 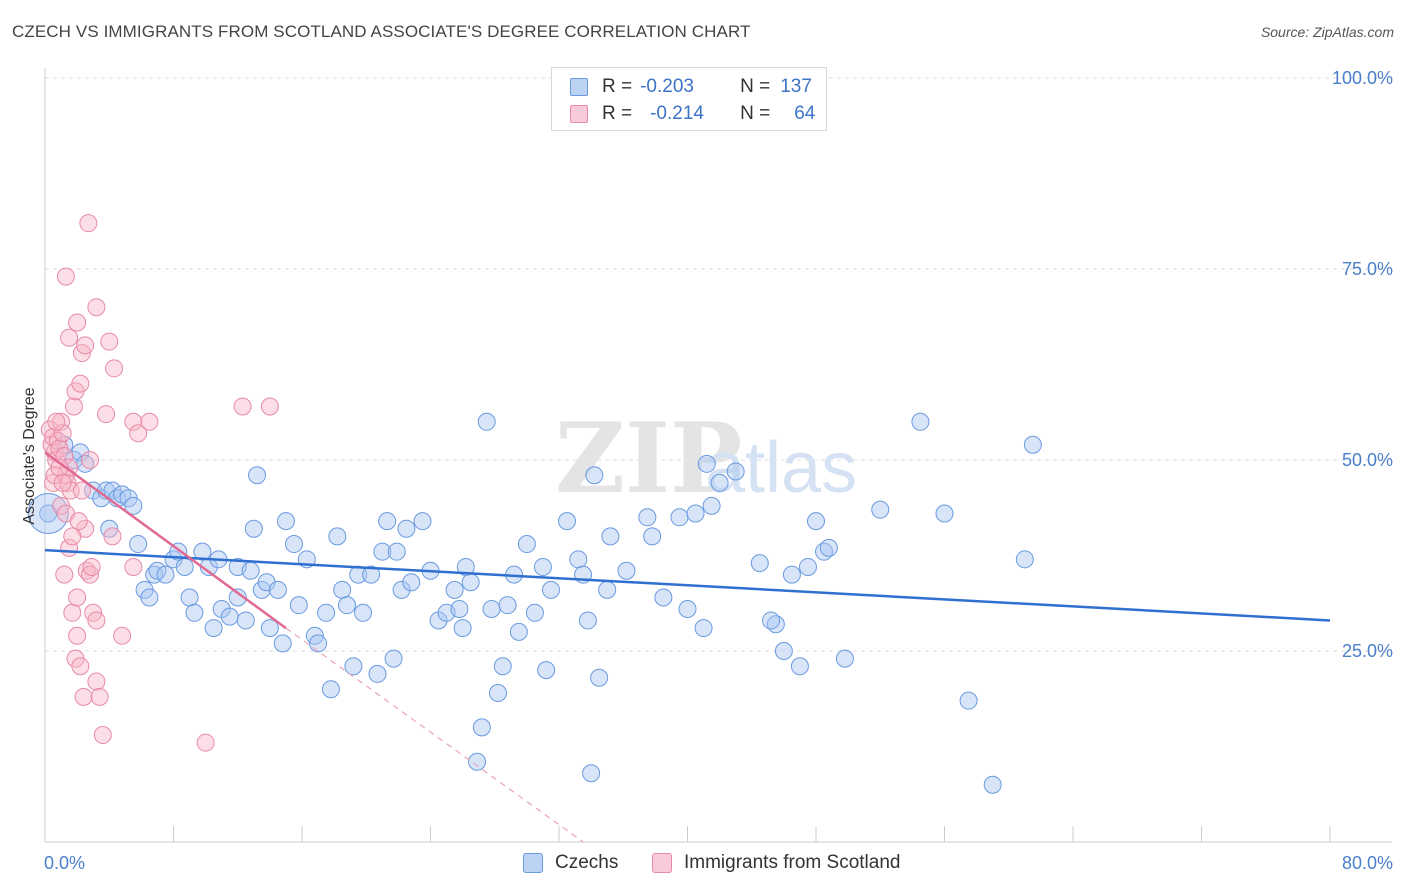 I want to click on y-tick-label: 75.0%, so click(x=1367, y=269).